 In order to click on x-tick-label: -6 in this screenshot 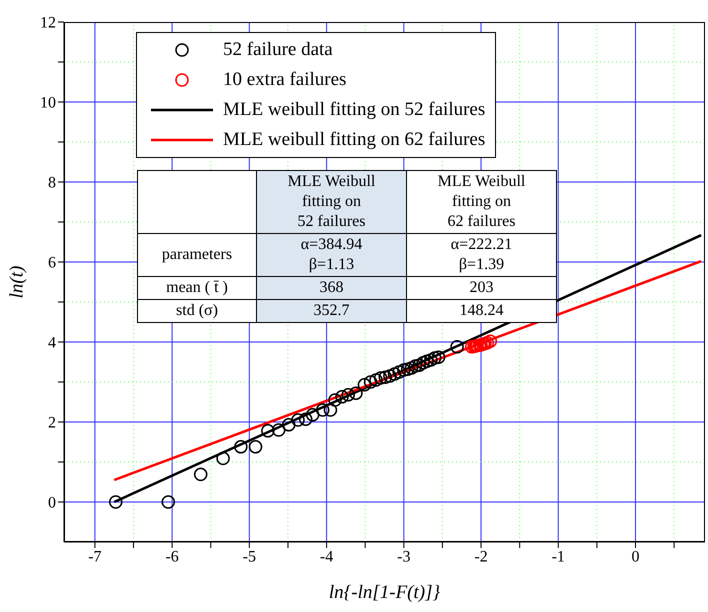, I will do `click(172, 557)`.